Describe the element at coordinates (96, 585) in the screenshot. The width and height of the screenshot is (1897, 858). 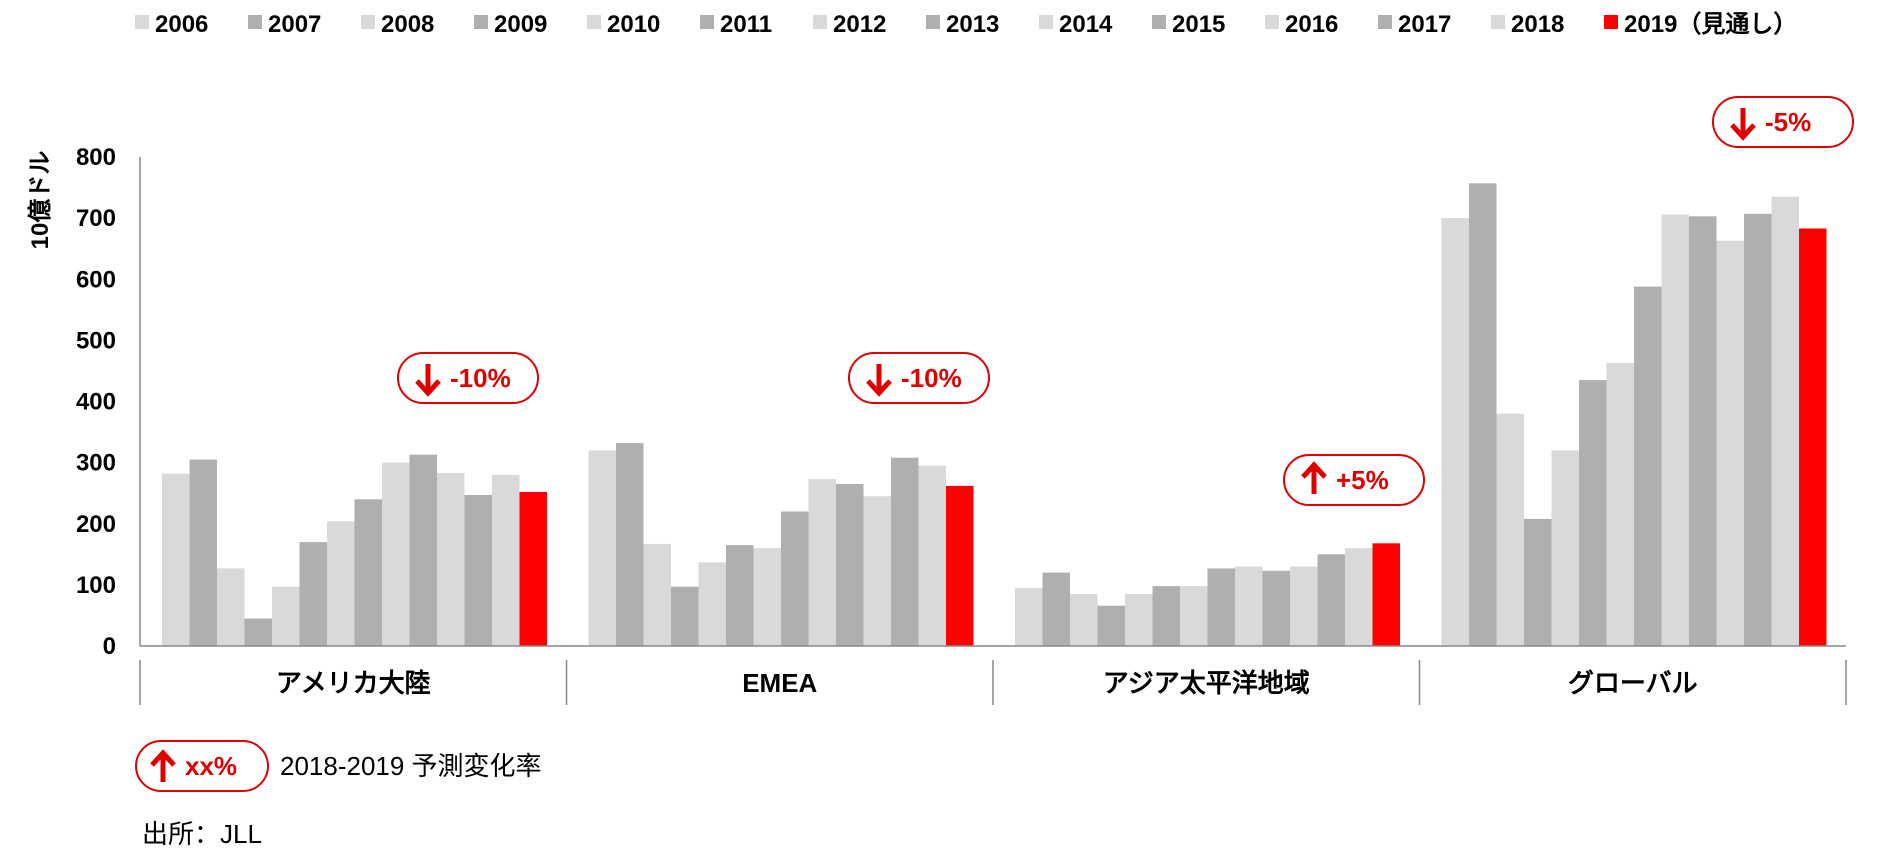
I see `y-tick-label: 100` at that location.